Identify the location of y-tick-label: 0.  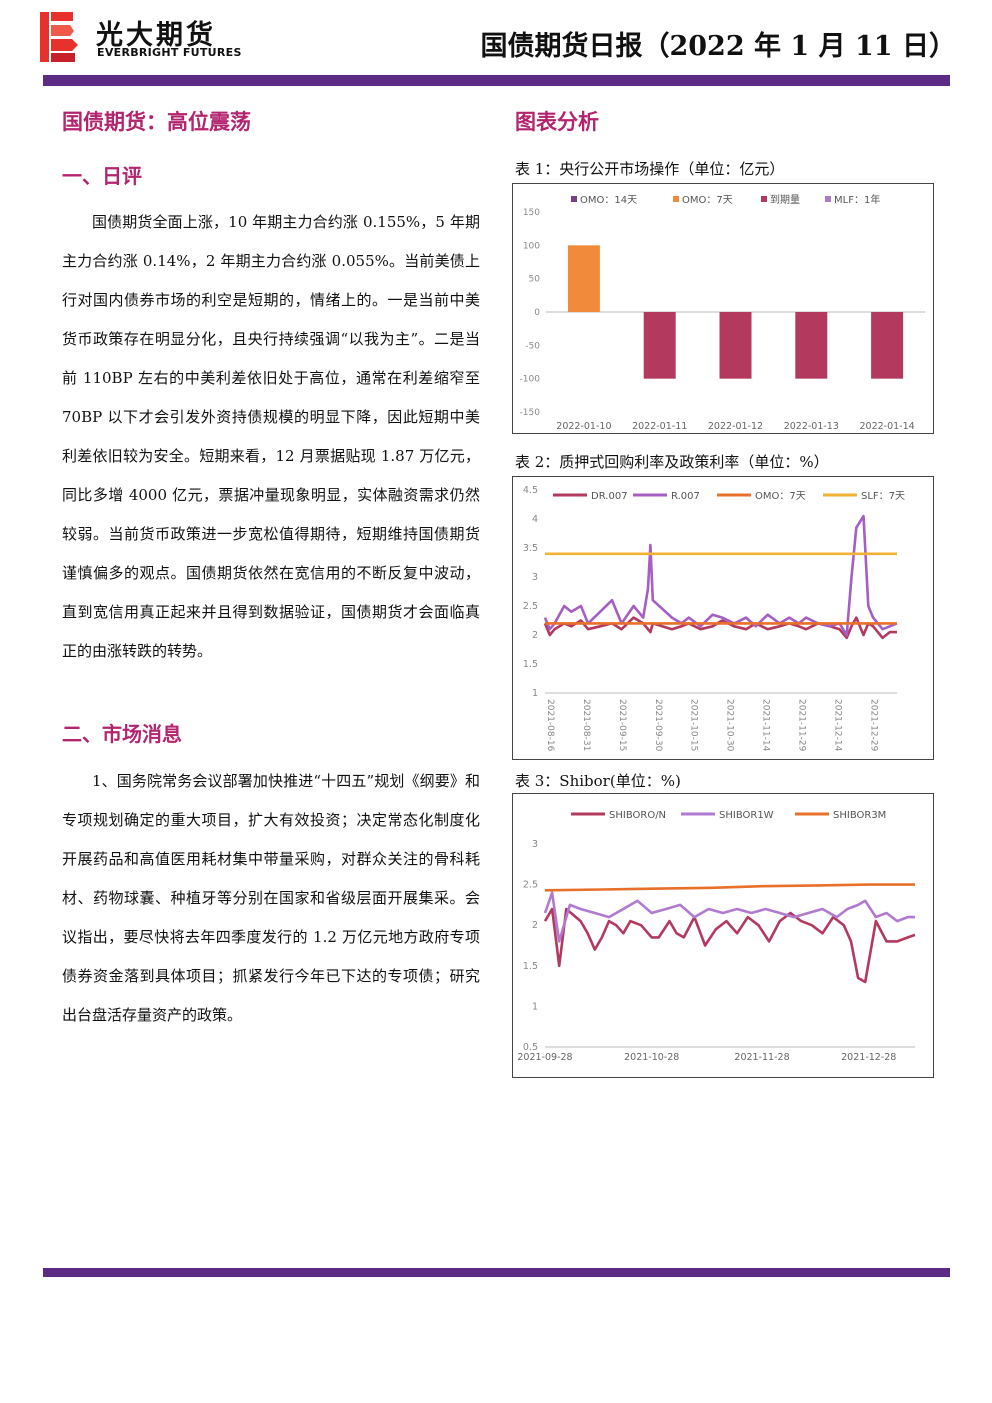
(537, 313).